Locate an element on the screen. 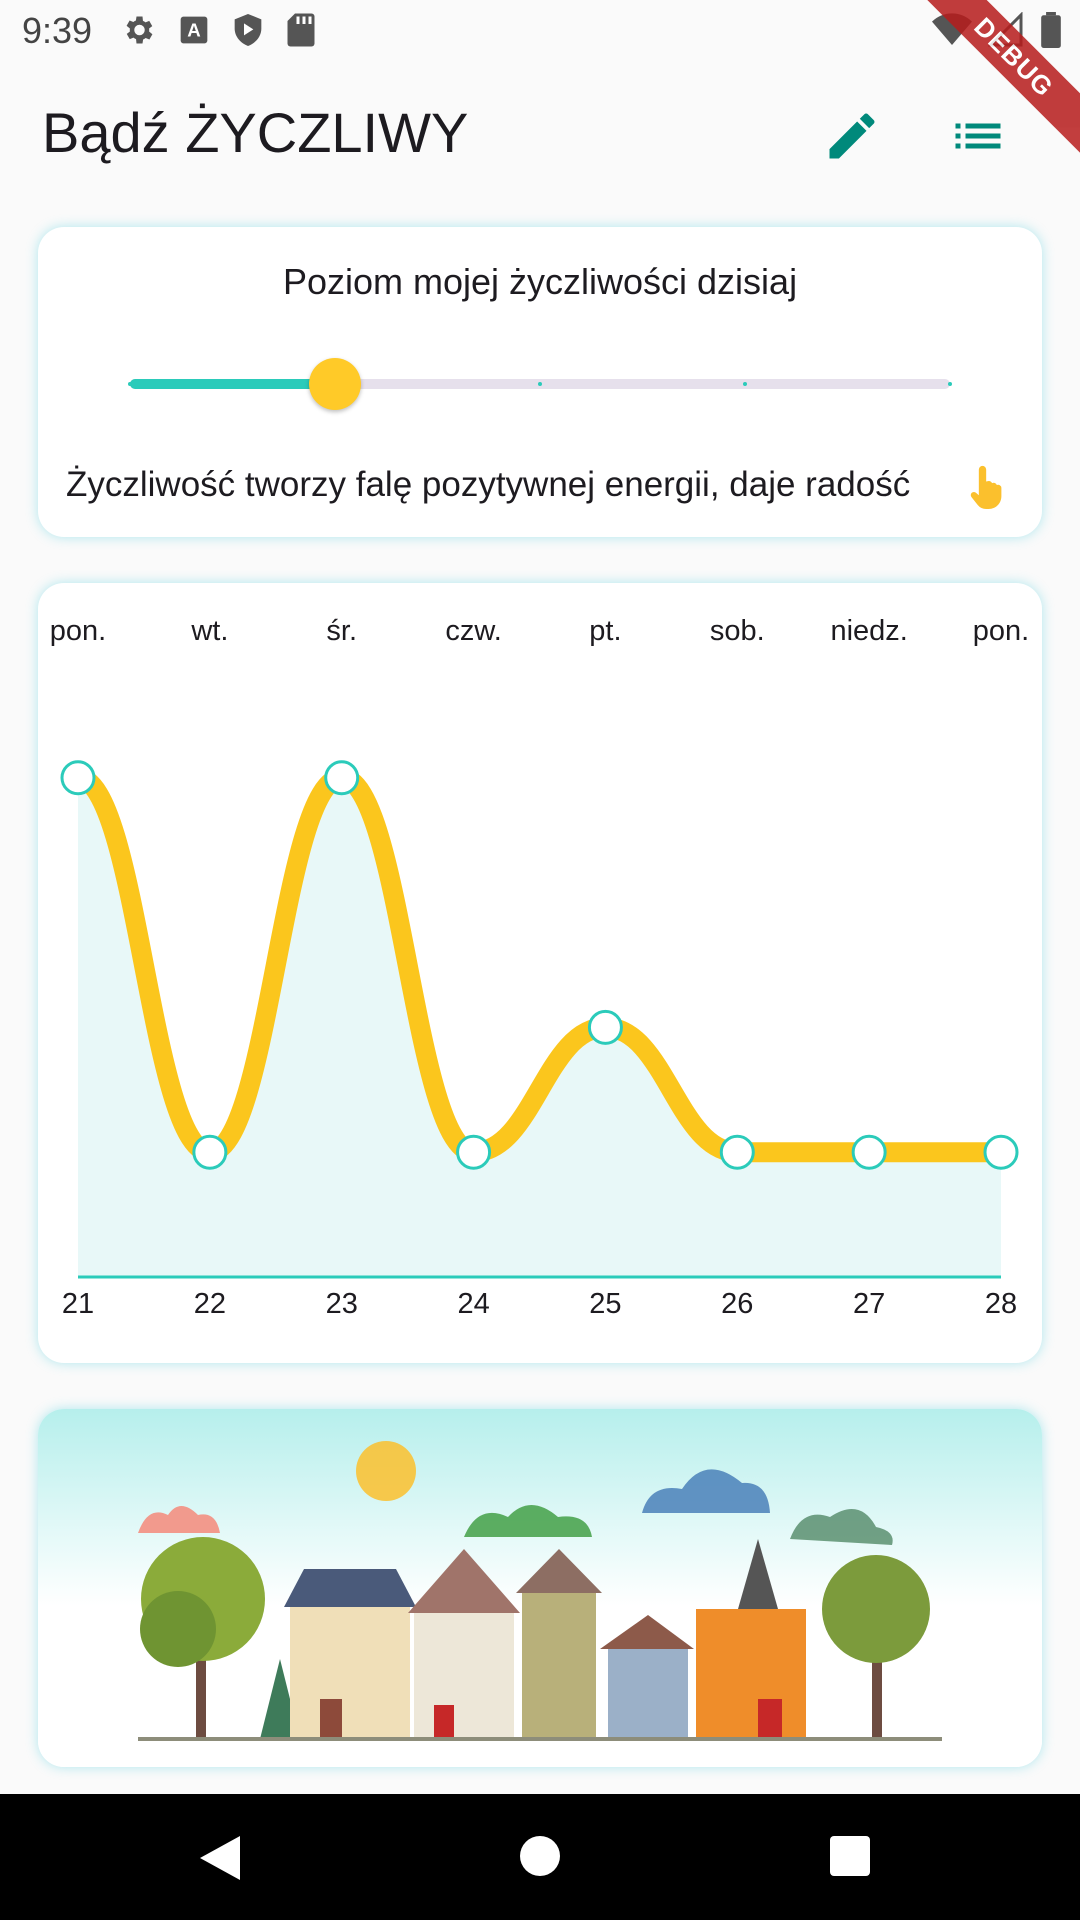 Image resolution: width=1080 pixels, height=1920 pixels. back-icon is located at coordinates (220, 1858).